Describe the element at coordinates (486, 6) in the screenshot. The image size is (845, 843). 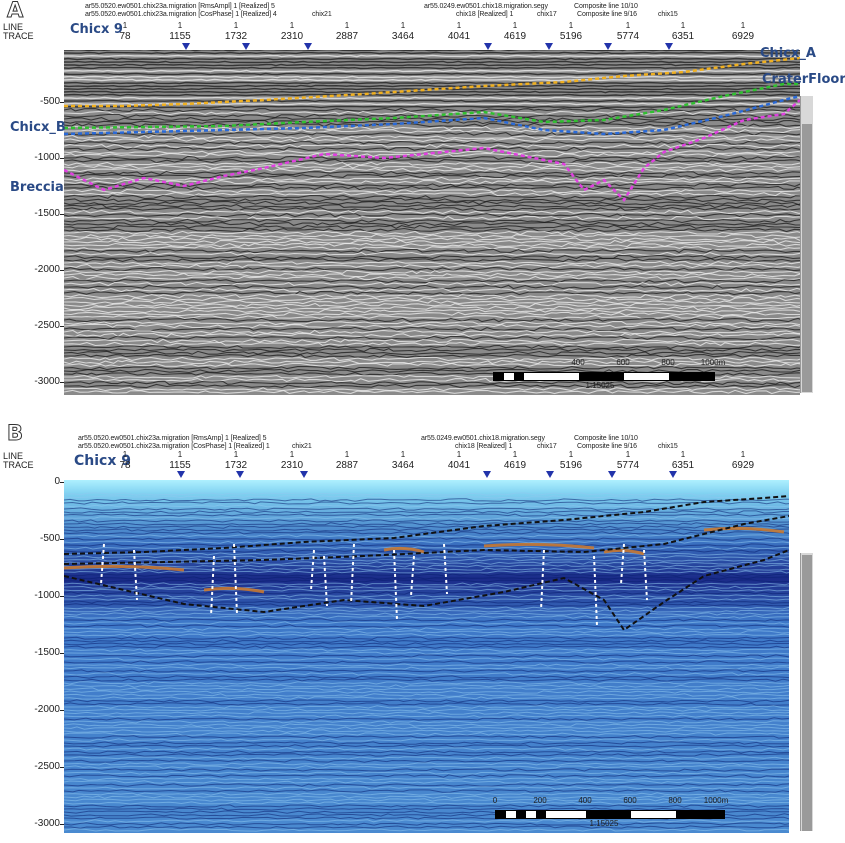
I see `panel-a-header-right-1: ar55.0249.ew0501.chix18.migration.segy` at that location.